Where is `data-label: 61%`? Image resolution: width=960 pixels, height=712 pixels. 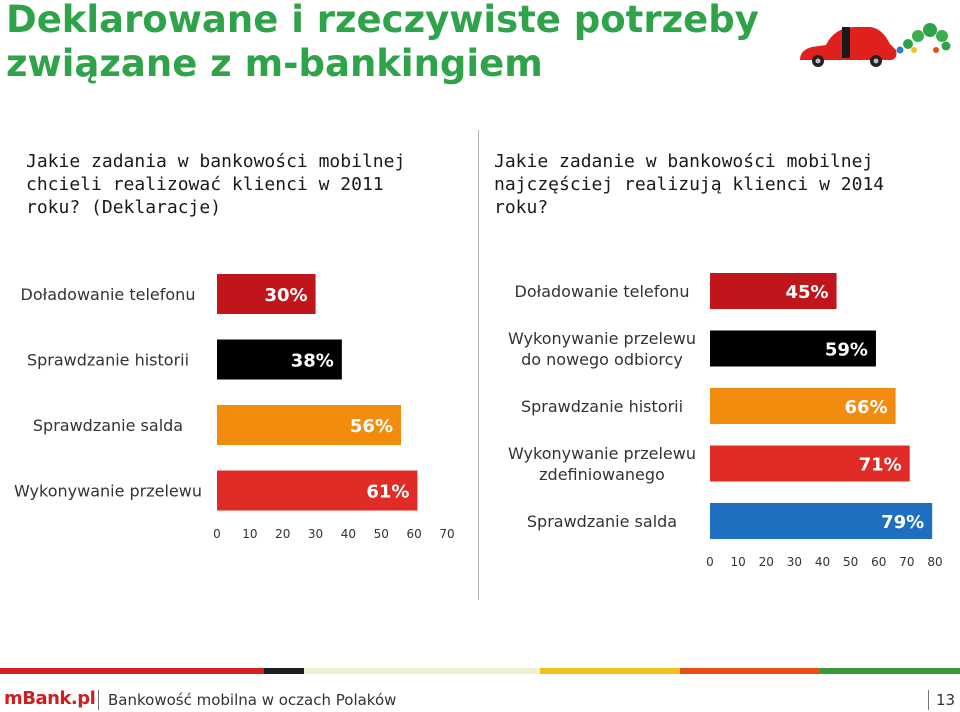
data-label: 61% is located at coordinates (387, 492).